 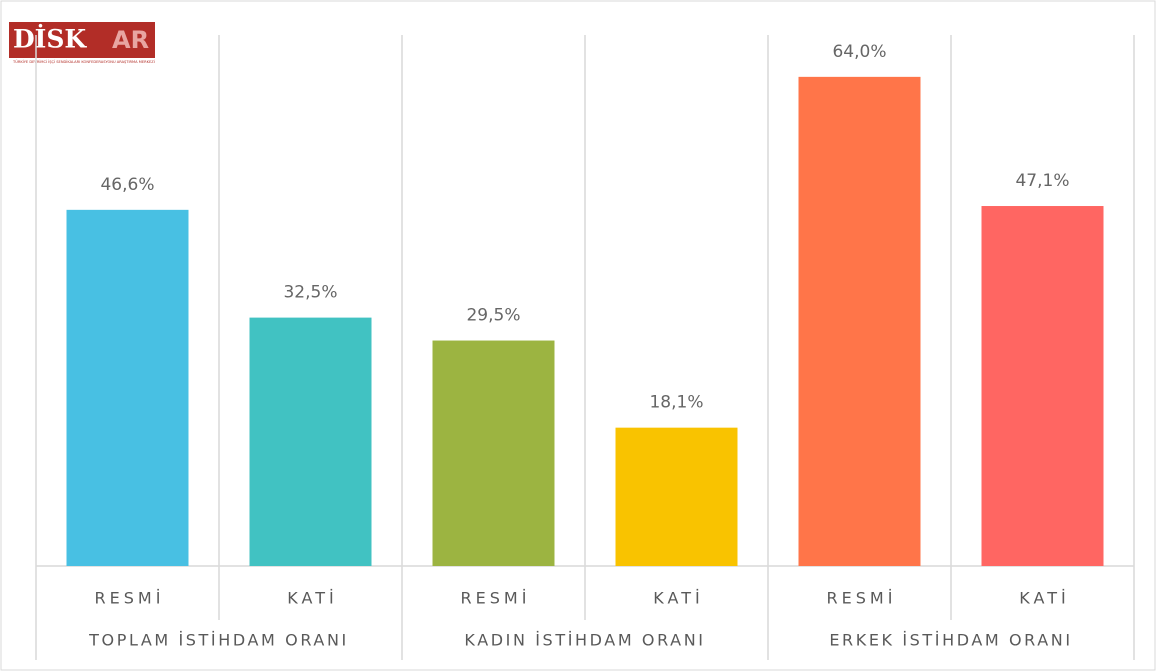 What do you see at coordinates (493, 316) in the screenshot?
I see `data-label: 29,5%` at bounding box center [493, 316].